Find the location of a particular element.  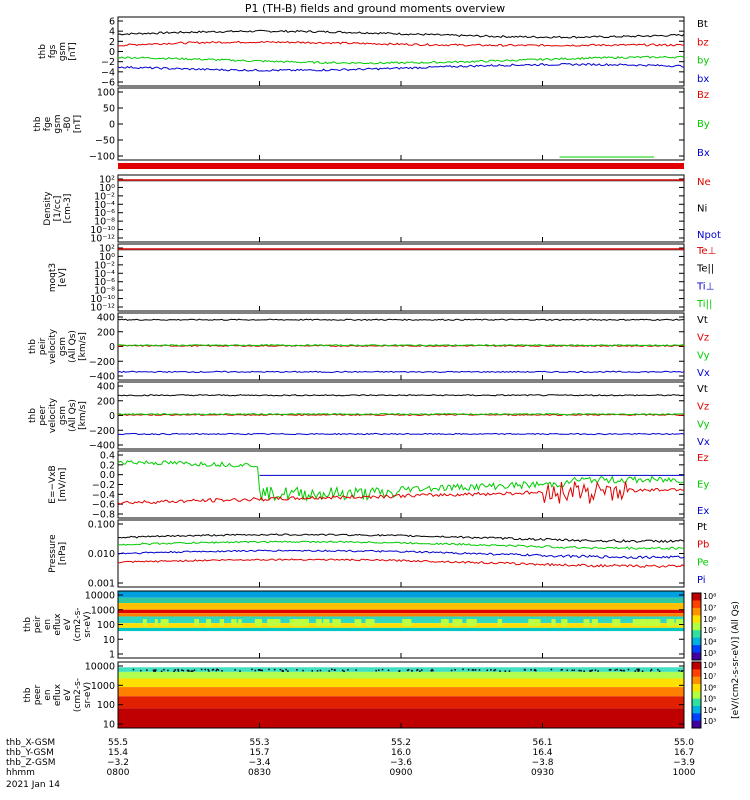

legend-entry: Ex is located at coordinates (703, 511).